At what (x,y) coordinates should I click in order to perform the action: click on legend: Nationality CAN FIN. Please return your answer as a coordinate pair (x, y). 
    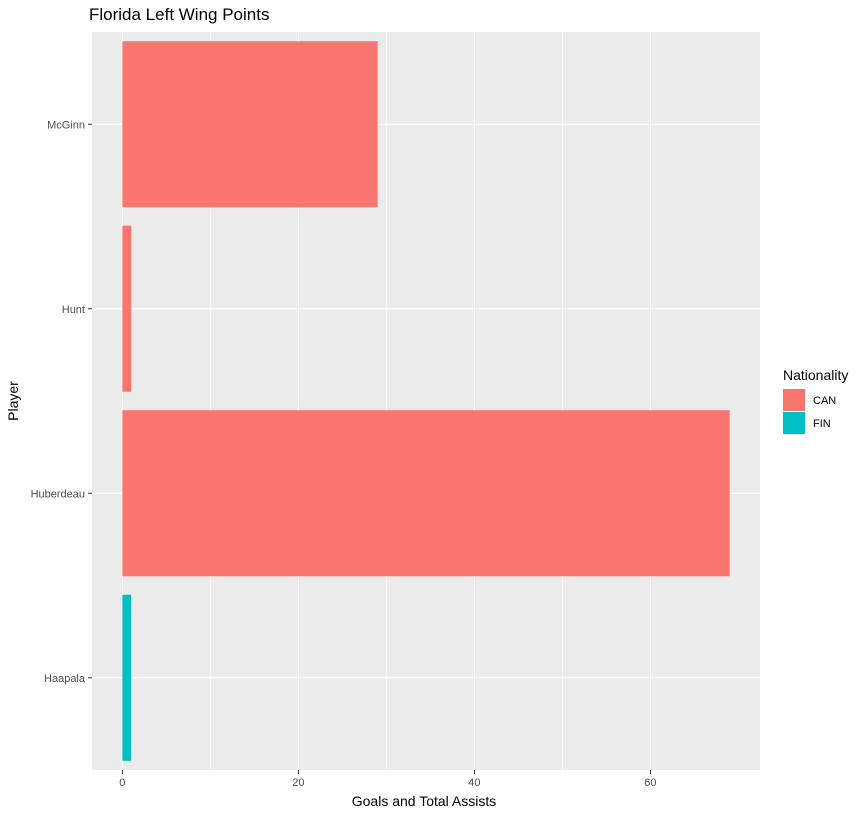
    Looking at the image, I should click on (815, 400).